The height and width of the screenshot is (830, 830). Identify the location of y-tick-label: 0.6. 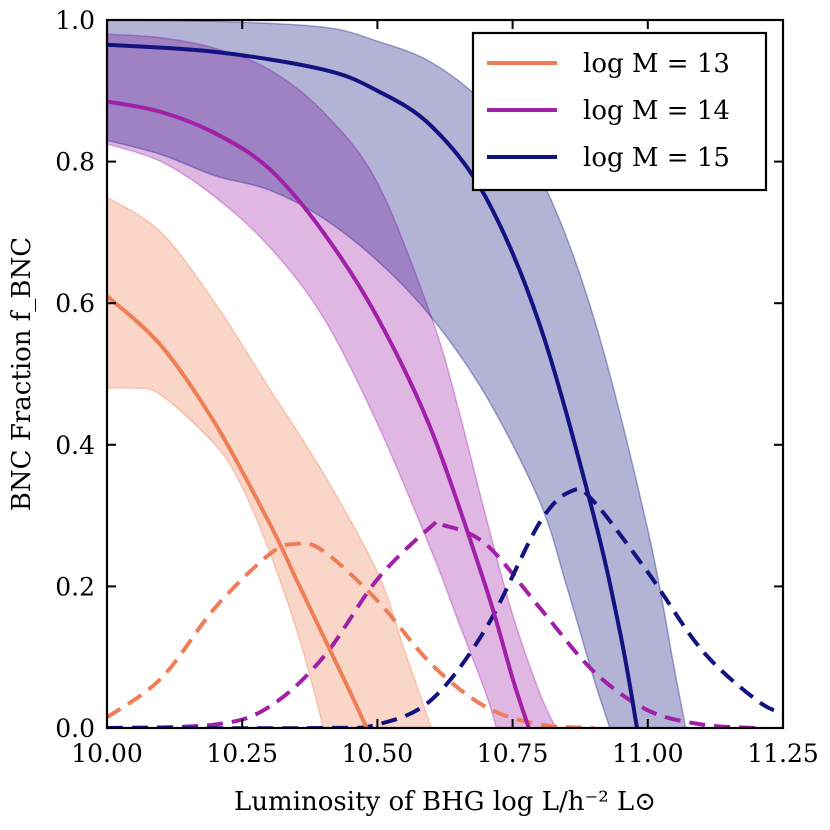
(75, 303).